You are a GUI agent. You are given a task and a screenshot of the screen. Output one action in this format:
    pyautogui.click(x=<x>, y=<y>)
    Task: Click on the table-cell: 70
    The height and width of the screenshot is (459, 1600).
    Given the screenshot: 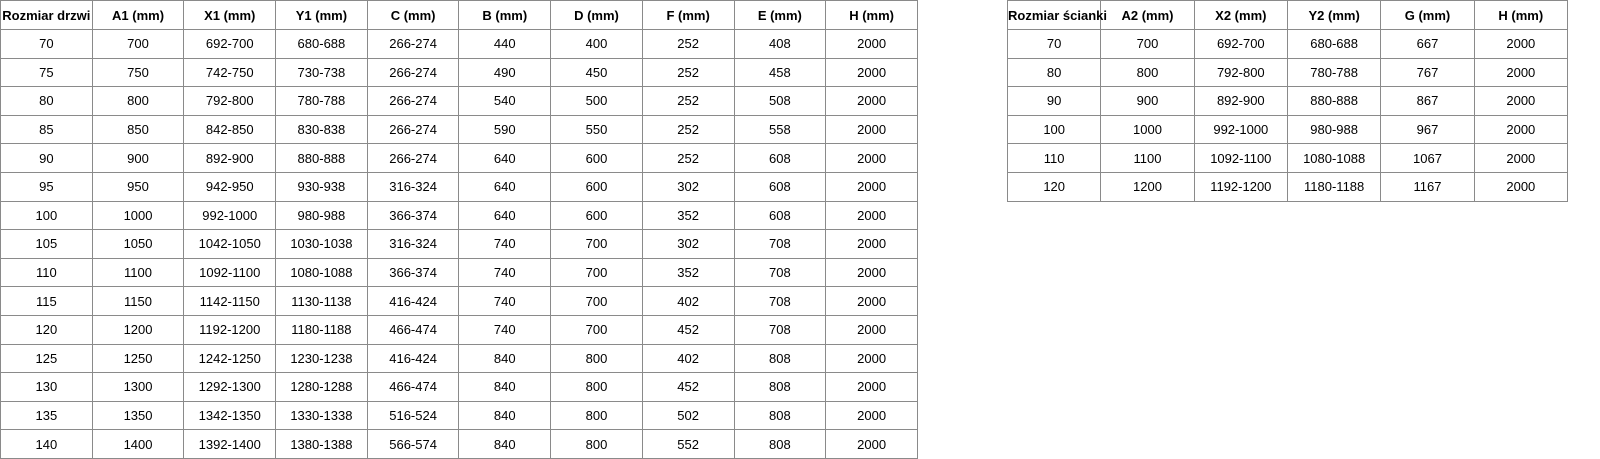 What is the action you would take?
    pyautogui.click(x=1054, y=44)
    